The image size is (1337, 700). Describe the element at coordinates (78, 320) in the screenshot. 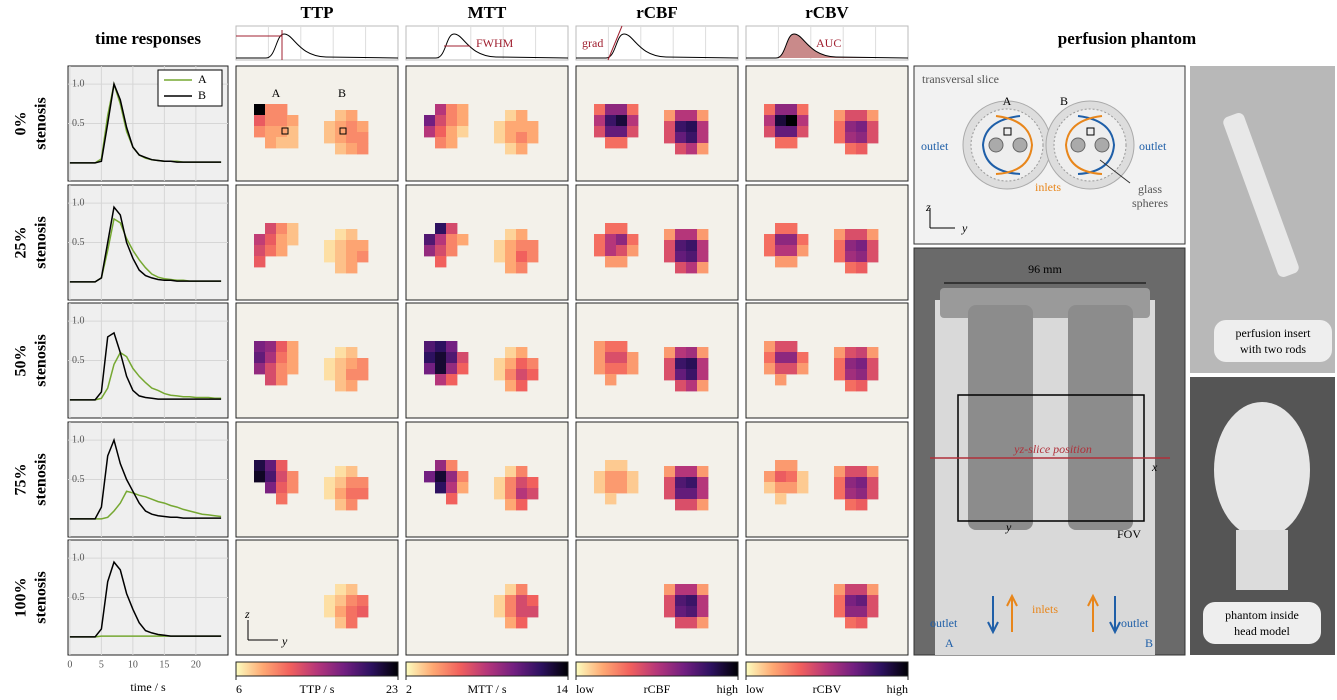

I see `y-tick-label: 1.0` at that location.